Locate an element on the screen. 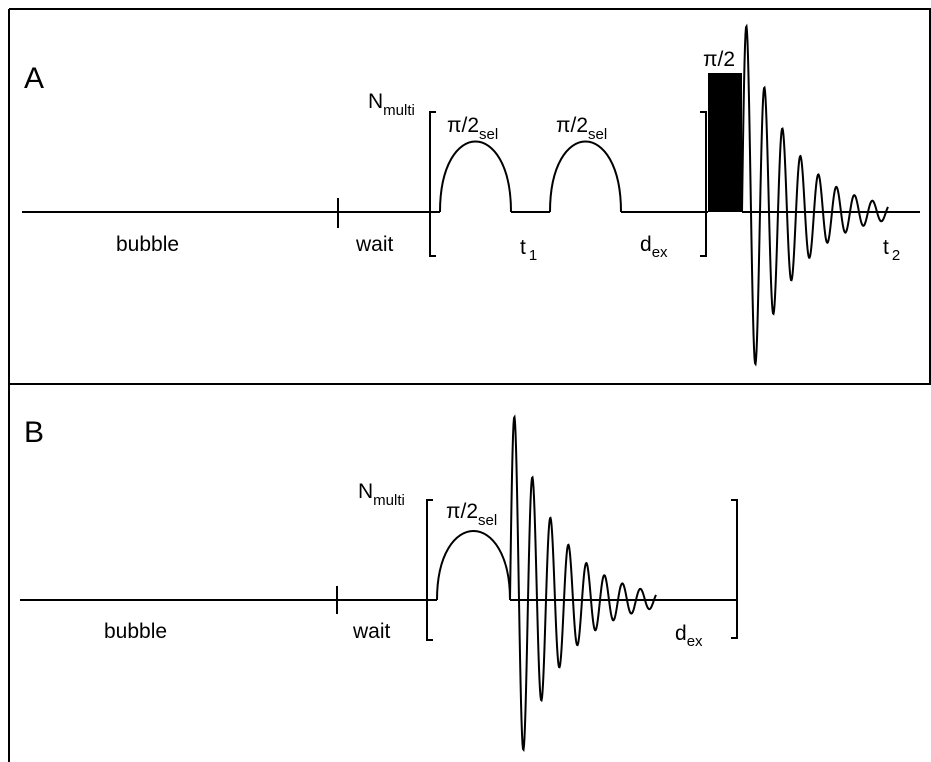  dex-base-a: d is located at coordinates (646, 244).